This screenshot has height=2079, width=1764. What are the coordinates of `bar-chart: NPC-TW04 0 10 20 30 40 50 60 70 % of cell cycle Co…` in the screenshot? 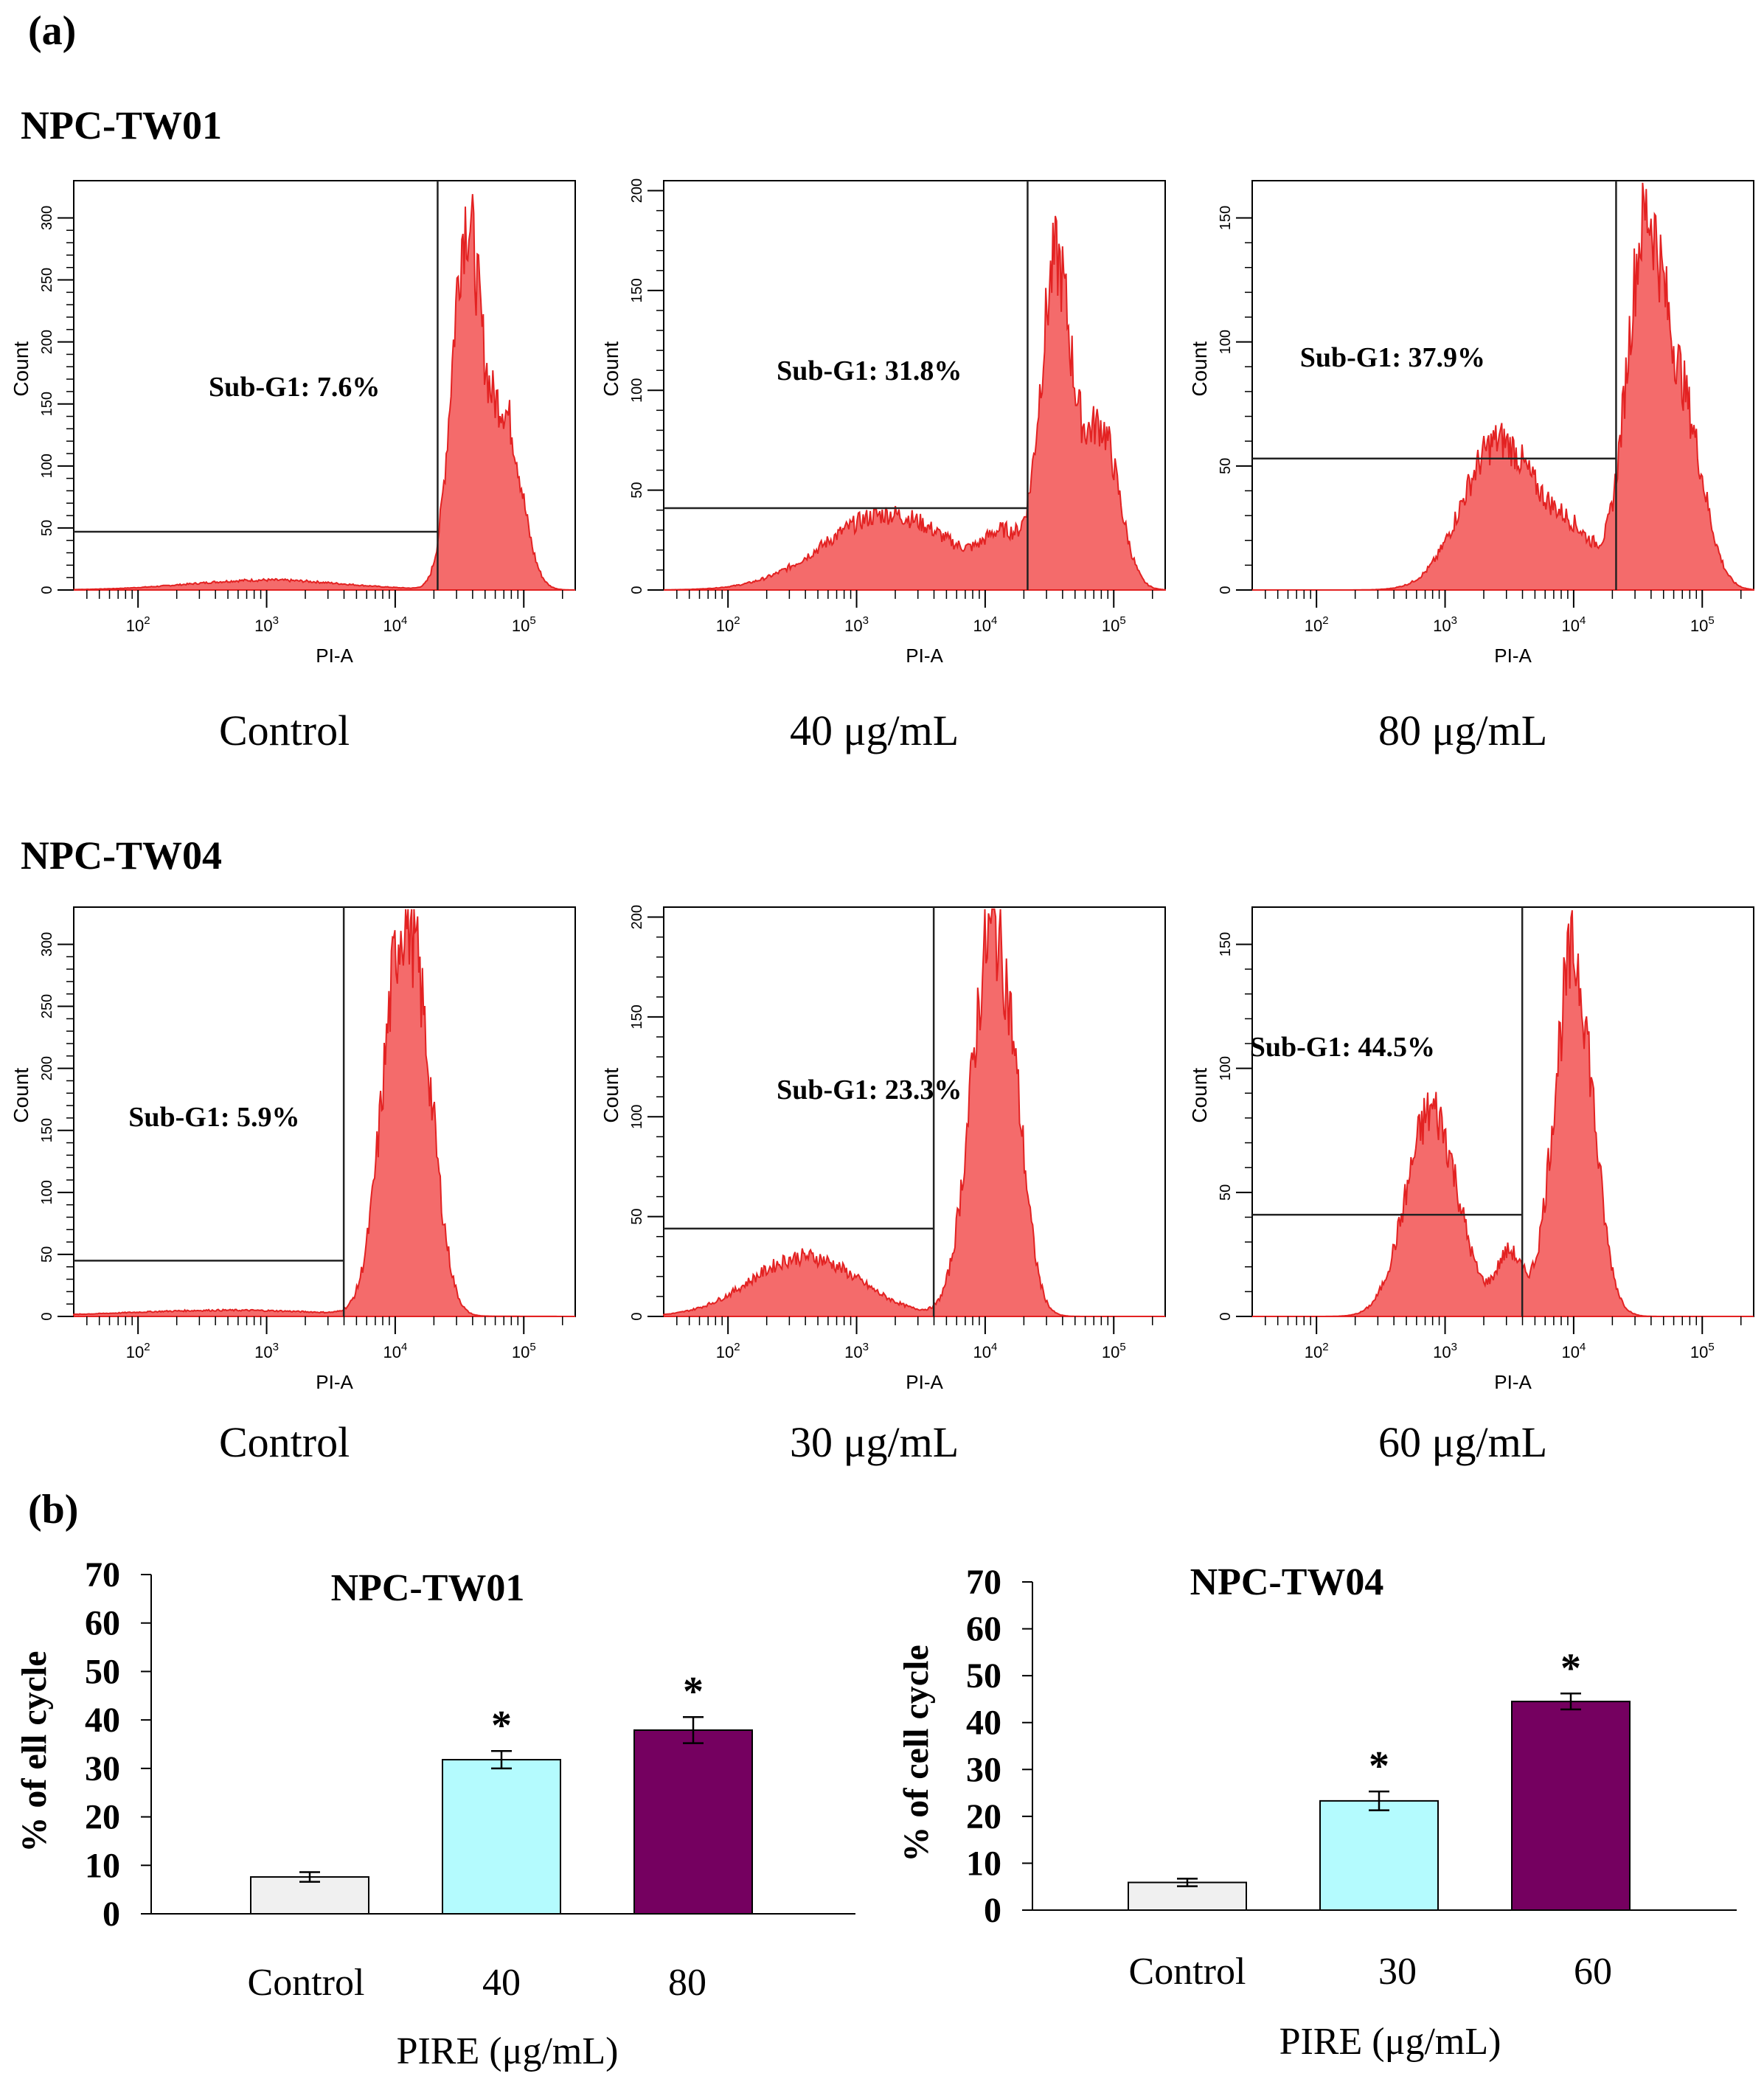 It's located at (1317, 1812).